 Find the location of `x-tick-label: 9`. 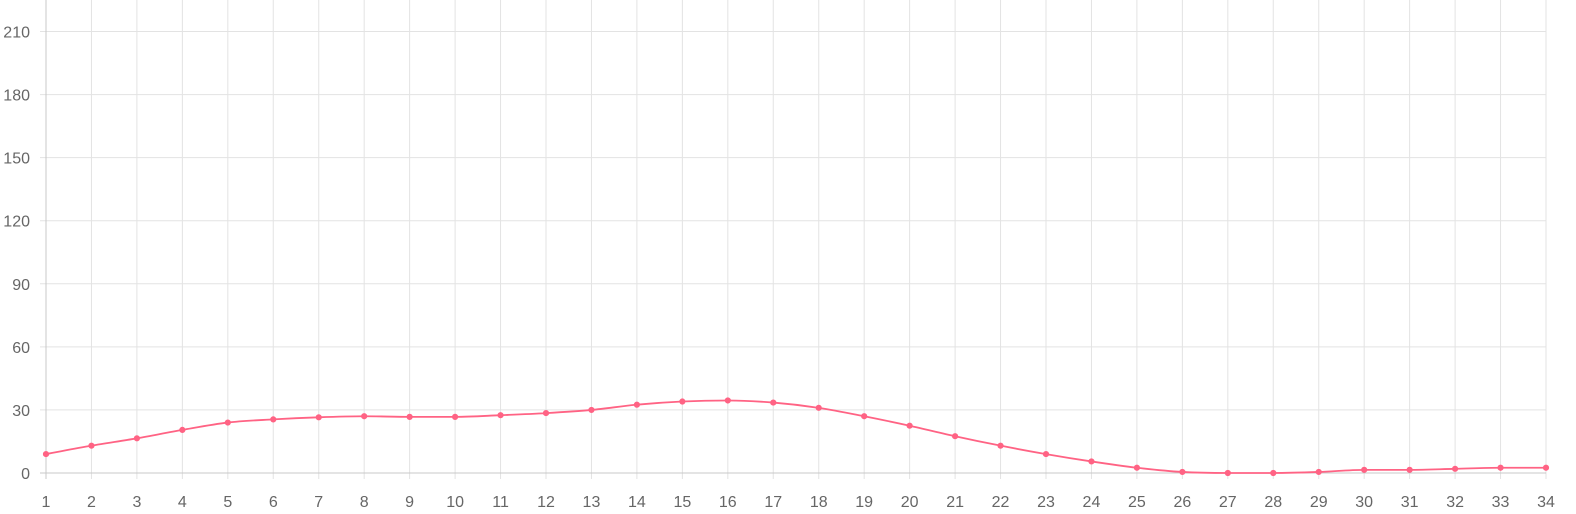

x-tick-label: 9 is located at coordinates (409, 502).